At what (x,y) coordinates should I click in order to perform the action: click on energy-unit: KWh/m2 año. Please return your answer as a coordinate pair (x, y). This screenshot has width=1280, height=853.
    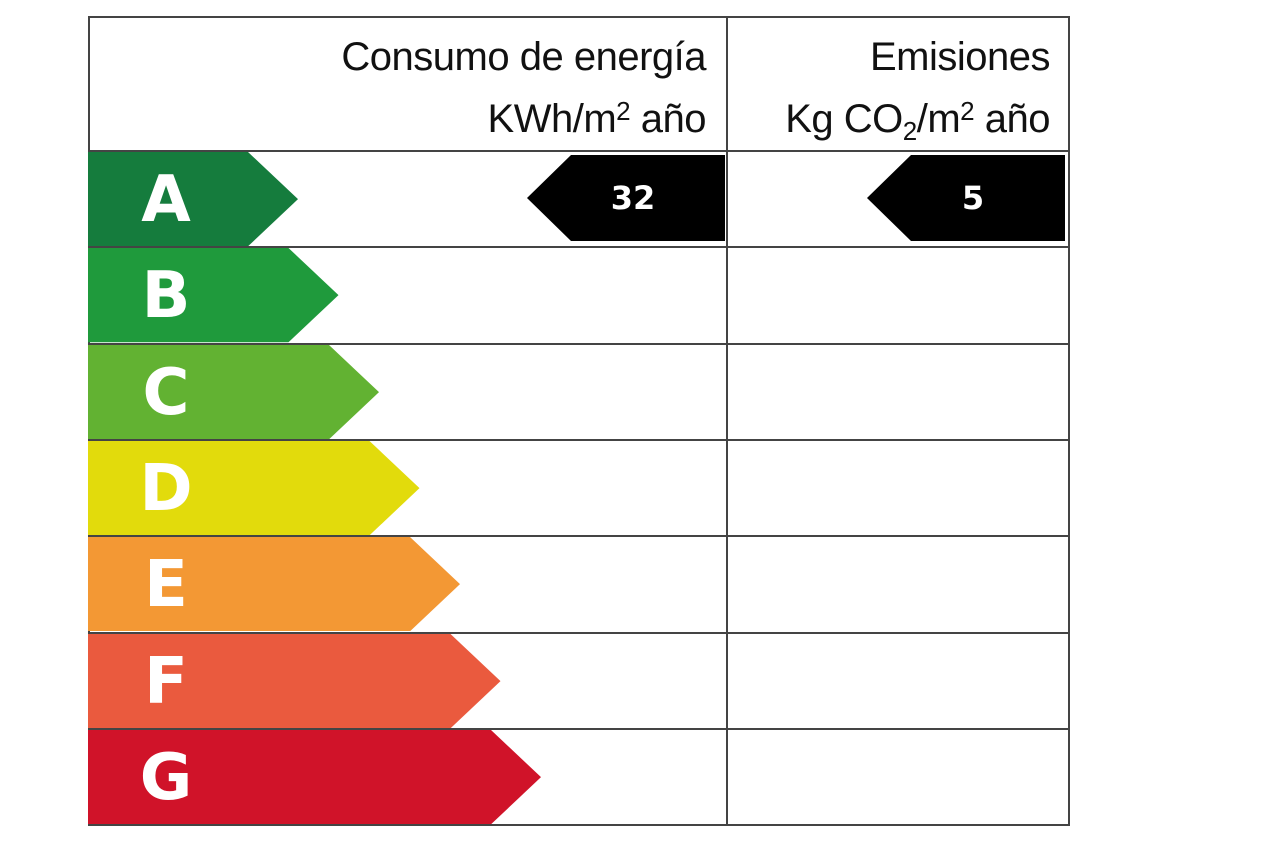
    Looking at the image, I should click on (597, 118).